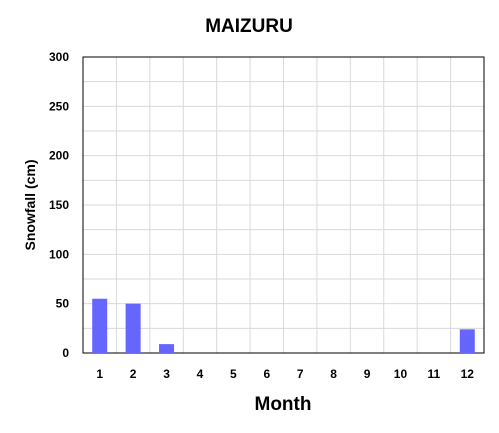 The image size is (499, 433). Describe the element at coordinates (300, 374) in the screenshot. I see `x-tick-label: 7` at that location.